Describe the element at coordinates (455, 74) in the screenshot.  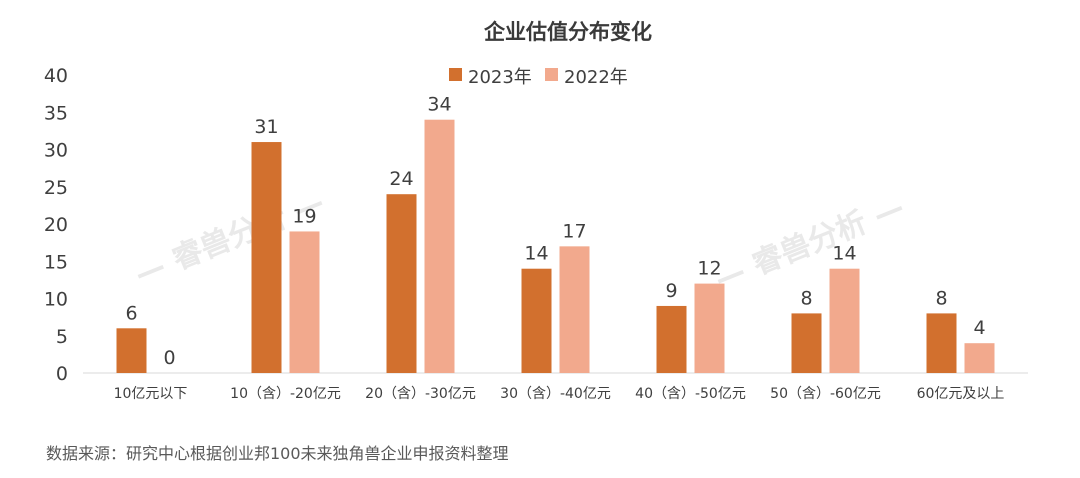
I see `legend-swatch-2023` at that location.